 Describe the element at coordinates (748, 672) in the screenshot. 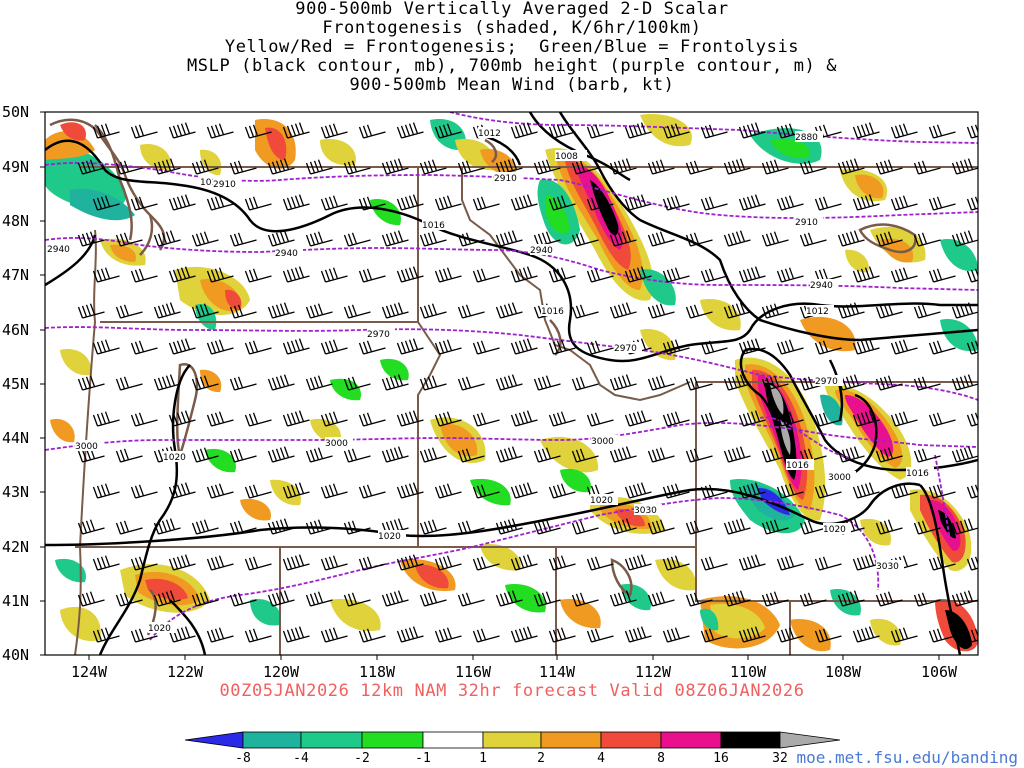

I see `lon-label: 110W` at that location.